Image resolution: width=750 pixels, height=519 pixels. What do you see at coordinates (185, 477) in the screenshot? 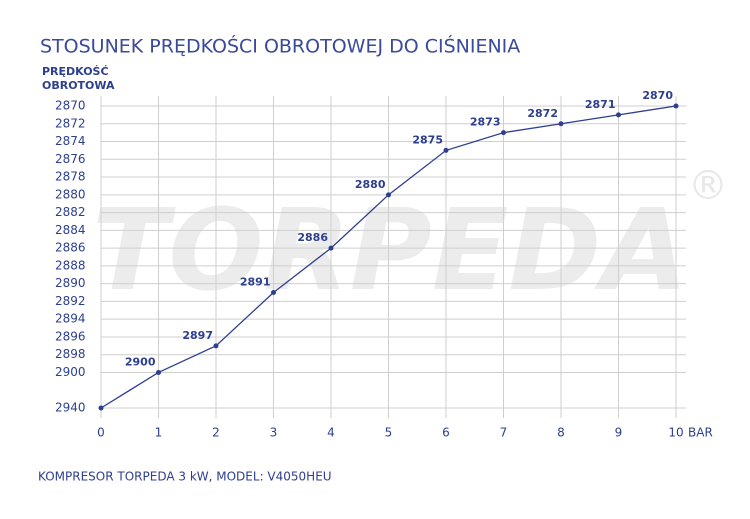
I see `footer: KOMPRESOR TORPEDA 3 kW, MODEL: V4050HEU` at bounding box center [185, 477].